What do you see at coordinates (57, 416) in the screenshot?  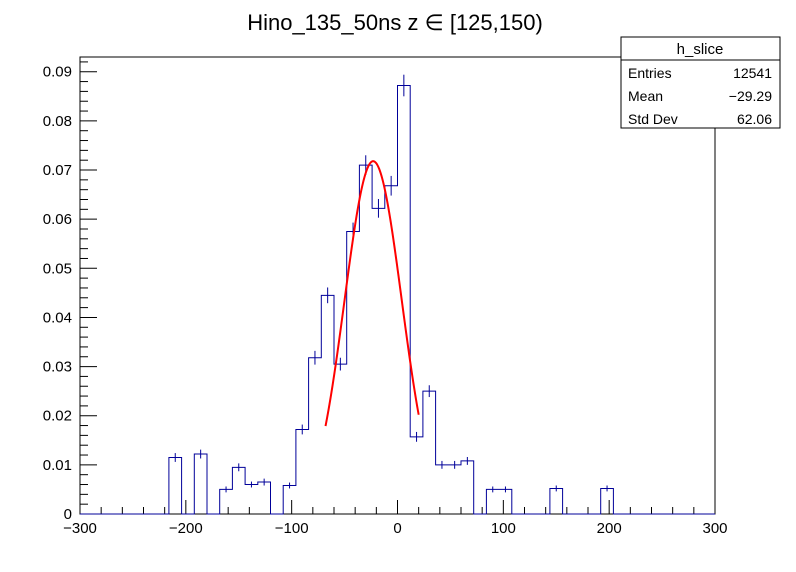 I see `y-tick-label: 0.02` at bounding box center [57, 416].